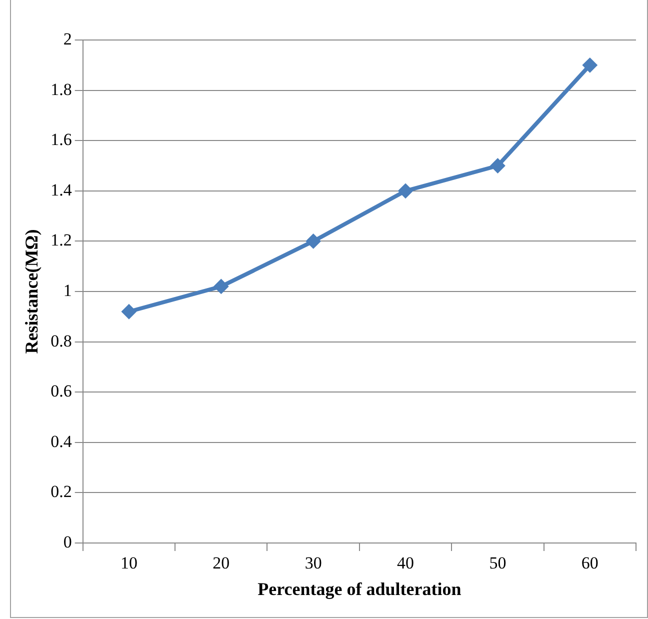  I want to click on y-tick-label: 0.6, so click(61, 391).